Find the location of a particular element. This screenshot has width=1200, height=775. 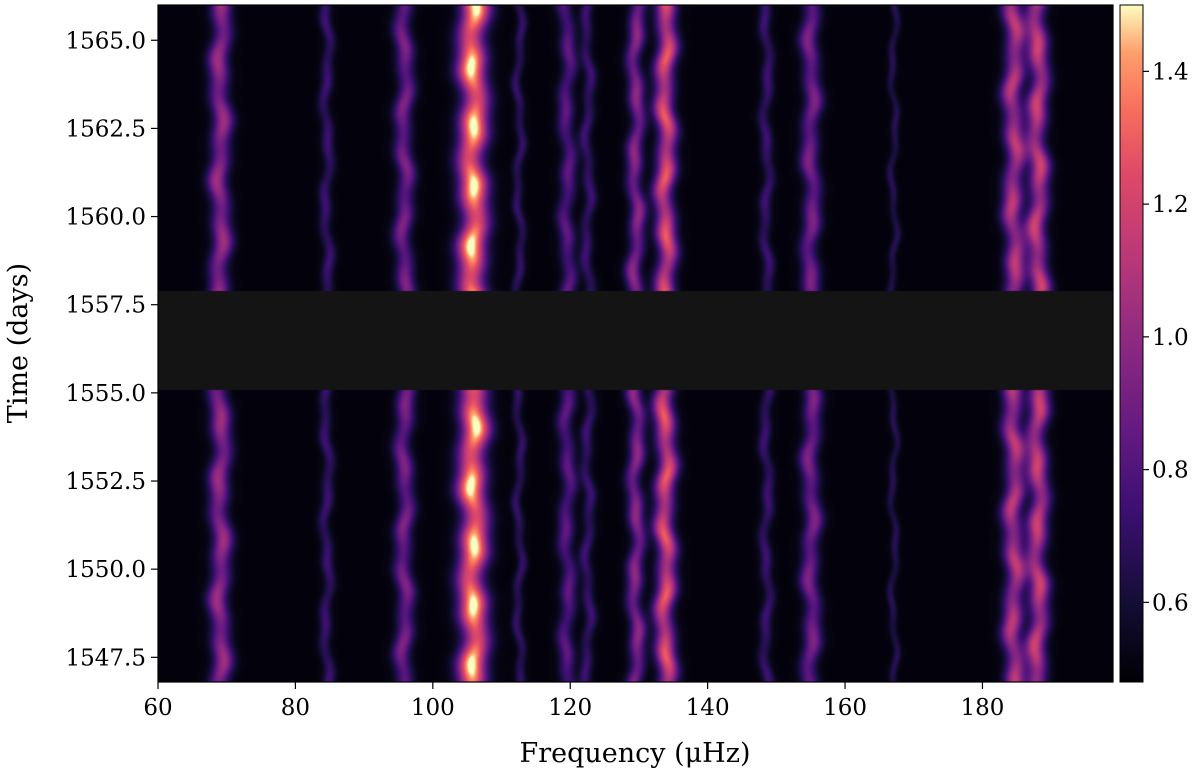

x-axis-label: Frequency (μHz) is located at coordinates (634, 753).